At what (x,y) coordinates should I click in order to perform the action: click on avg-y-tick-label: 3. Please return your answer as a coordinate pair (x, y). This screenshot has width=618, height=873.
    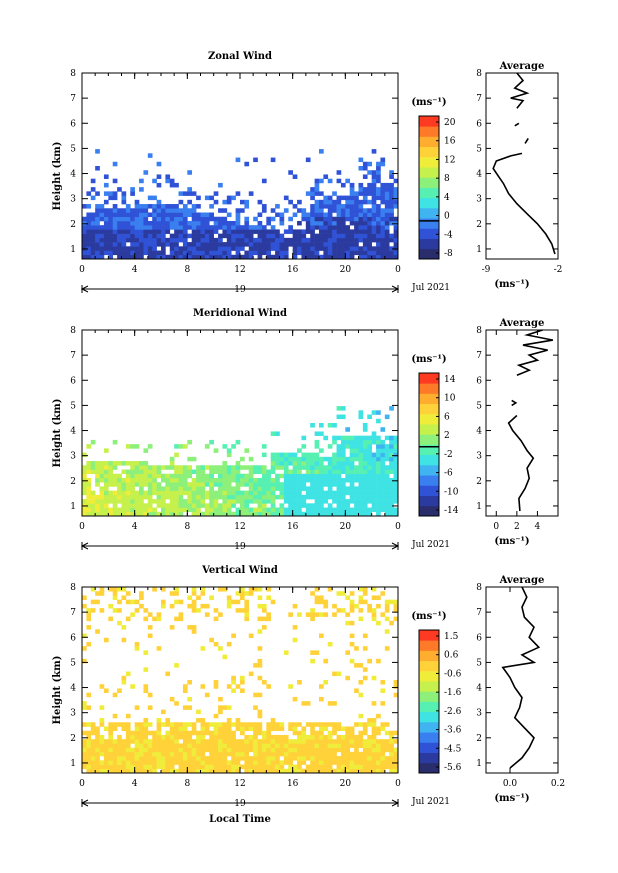
    Looking at the image, I should click on (479, 714).